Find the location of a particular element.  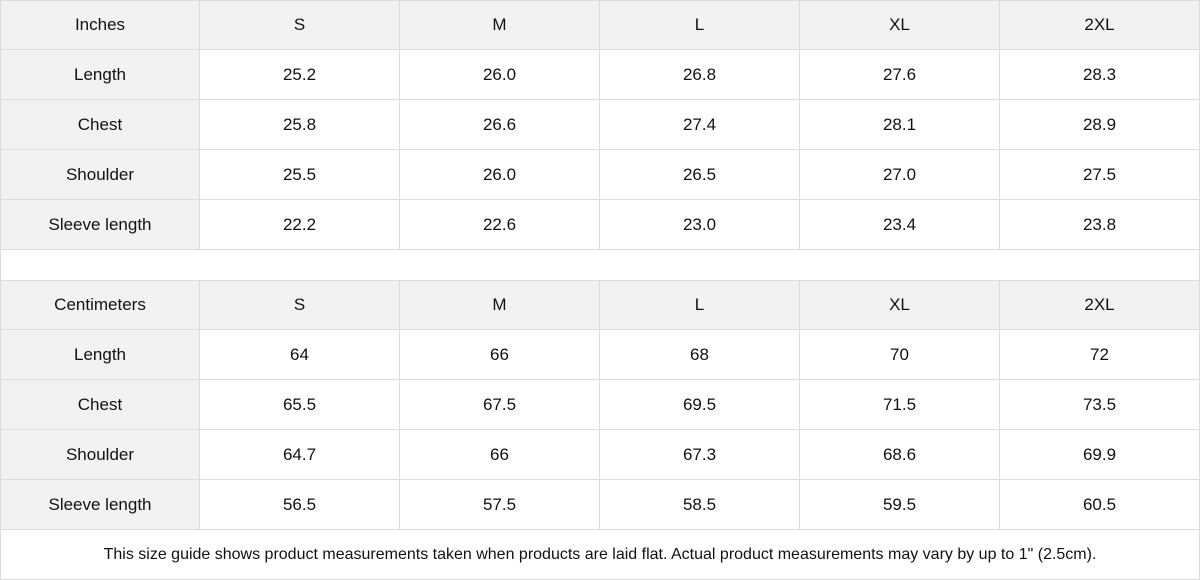

measurement-cell: 27.6 is located at coordinates (900, 75).